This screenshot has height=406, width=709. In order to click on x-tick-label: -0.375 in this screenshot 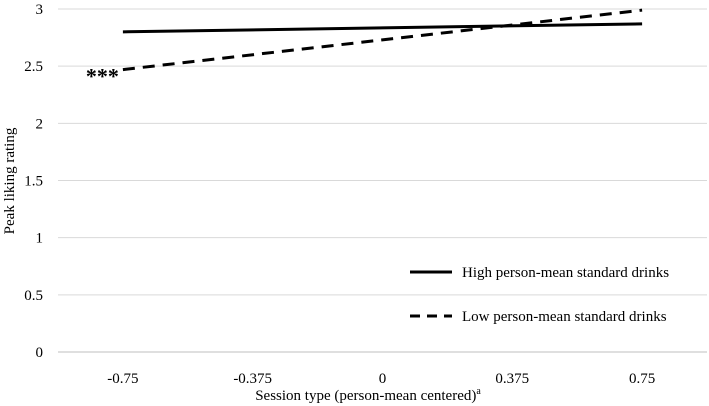, I will do `click(252, 379)`.